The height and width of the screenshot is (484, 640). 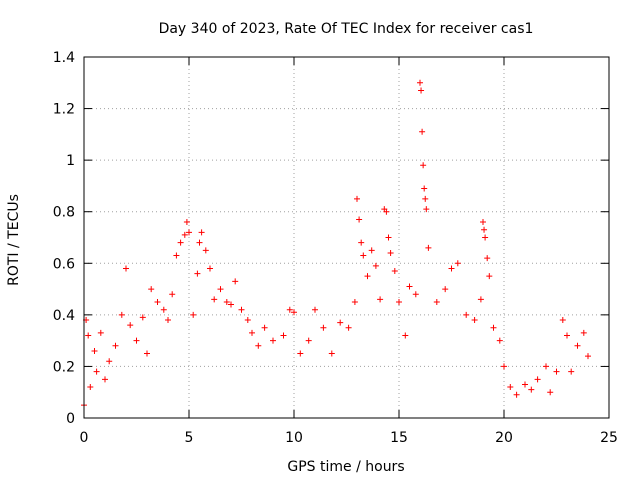 What do you see at coordinates (14, 240) in the screenshot?
I see `y-axis-label: ROTI / TECUs` at bounding box center [14, 240].